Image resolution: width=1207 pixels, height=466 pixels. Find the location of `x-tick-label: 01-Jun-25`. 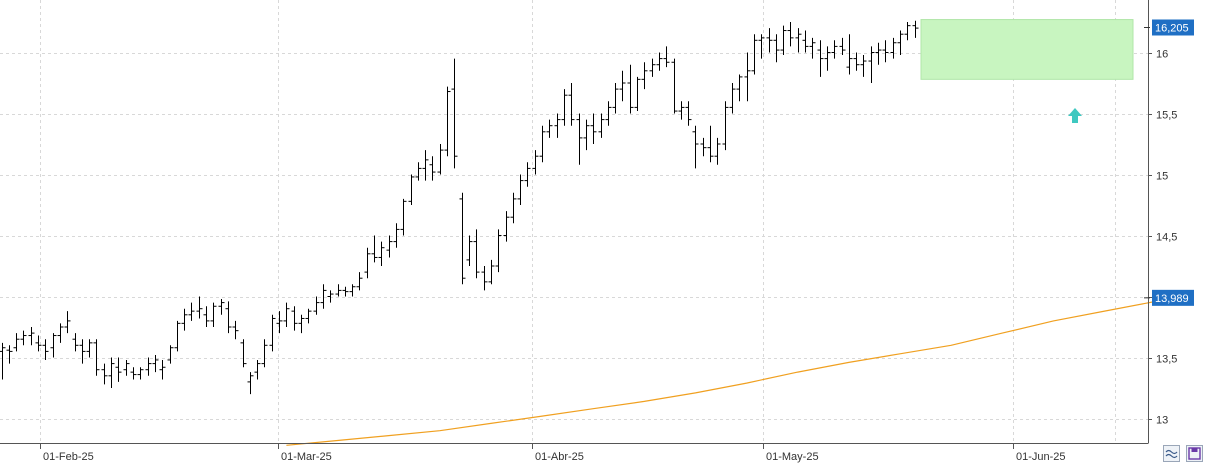

x-tick-label: 01-Jun-25 is located at coordinates (1041, 457).